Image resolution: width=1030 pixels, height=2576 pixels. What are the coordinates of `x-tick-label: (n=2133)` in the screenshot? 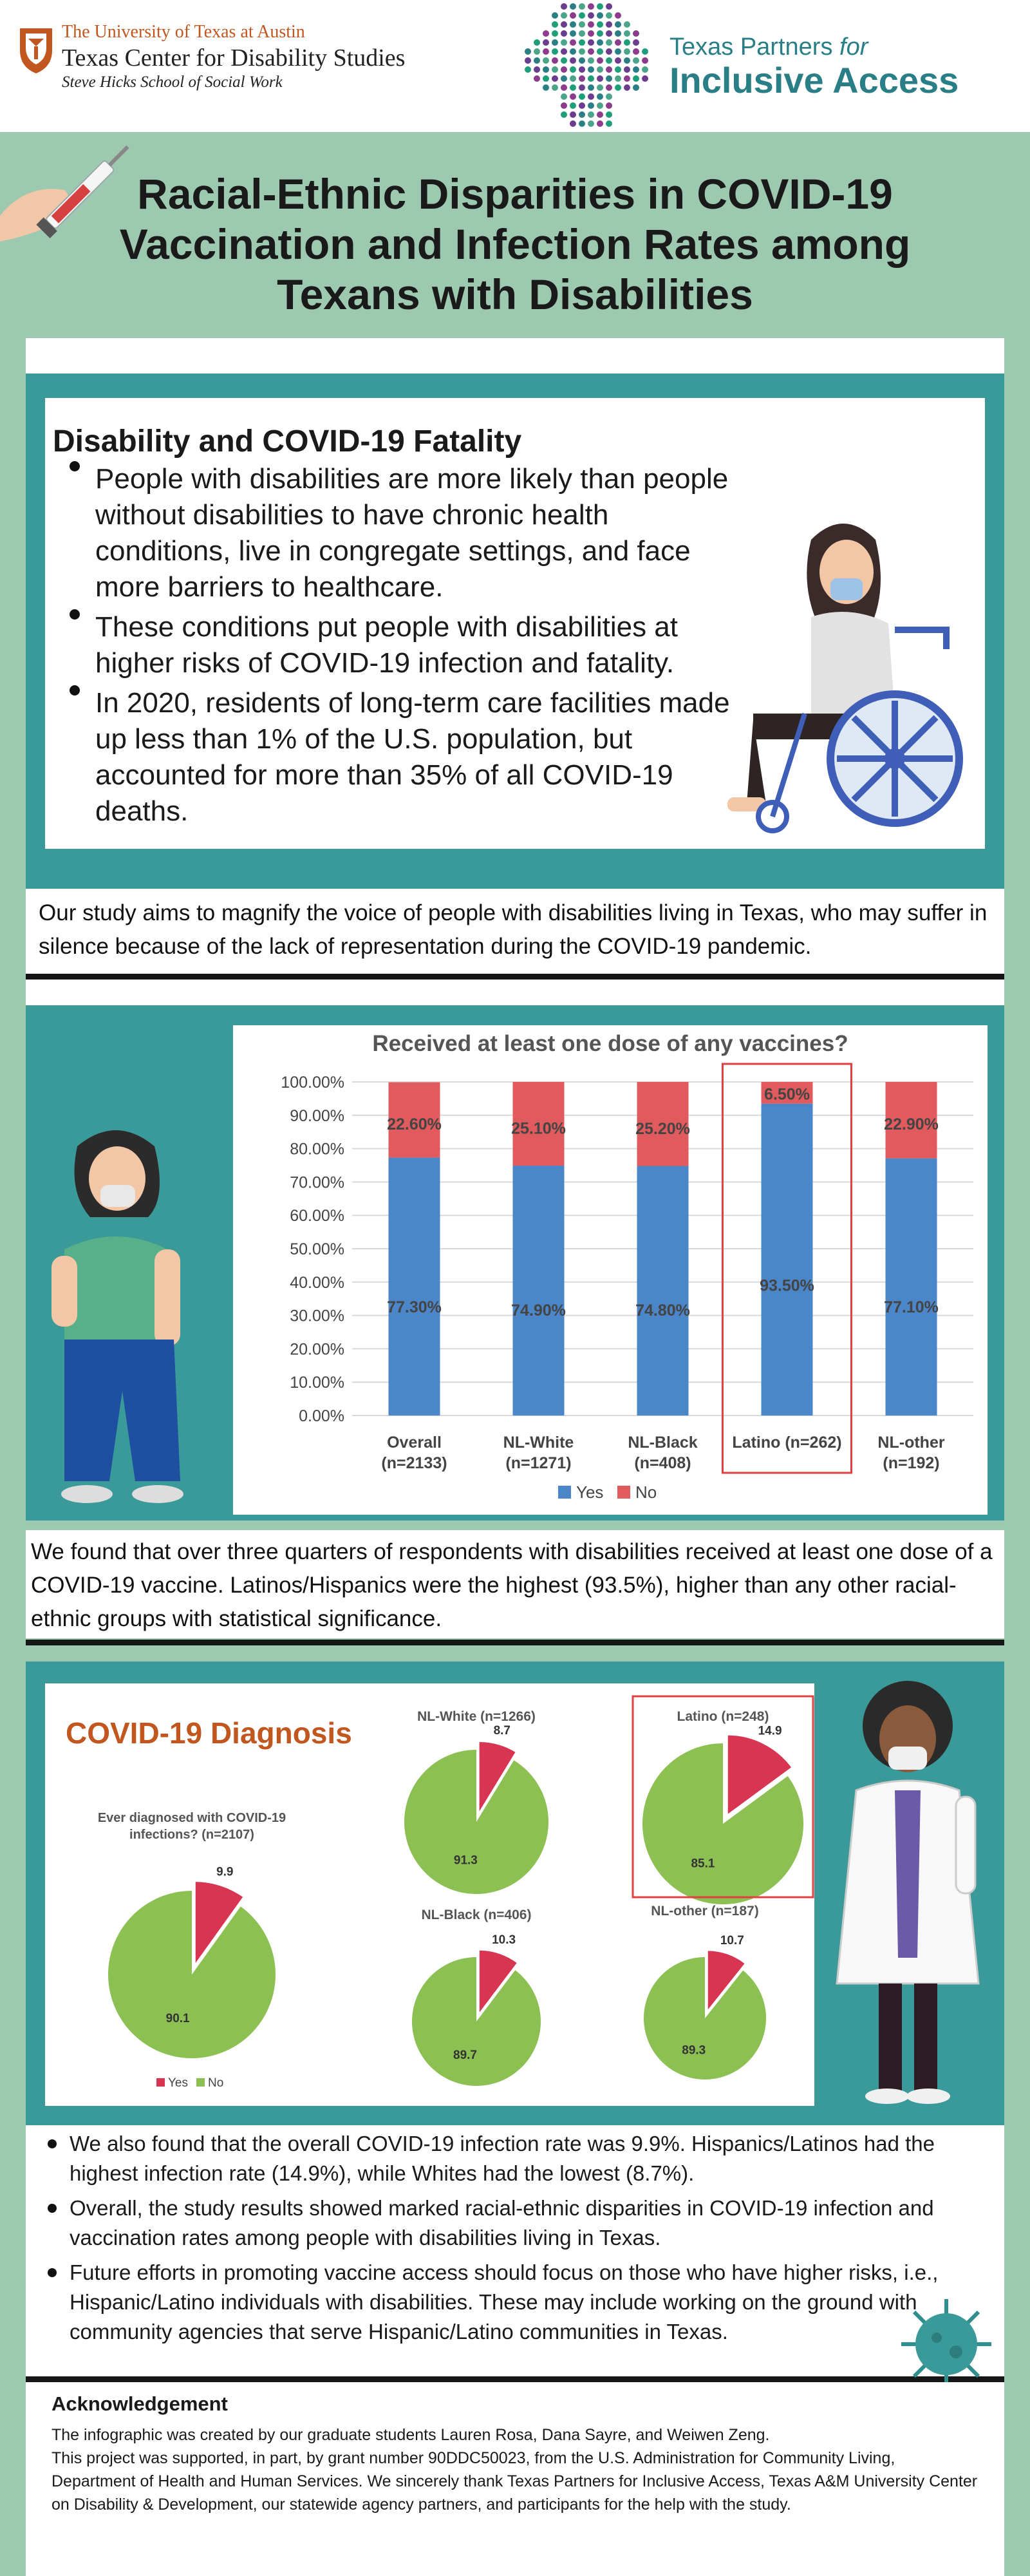 It's located at (414, 1463).